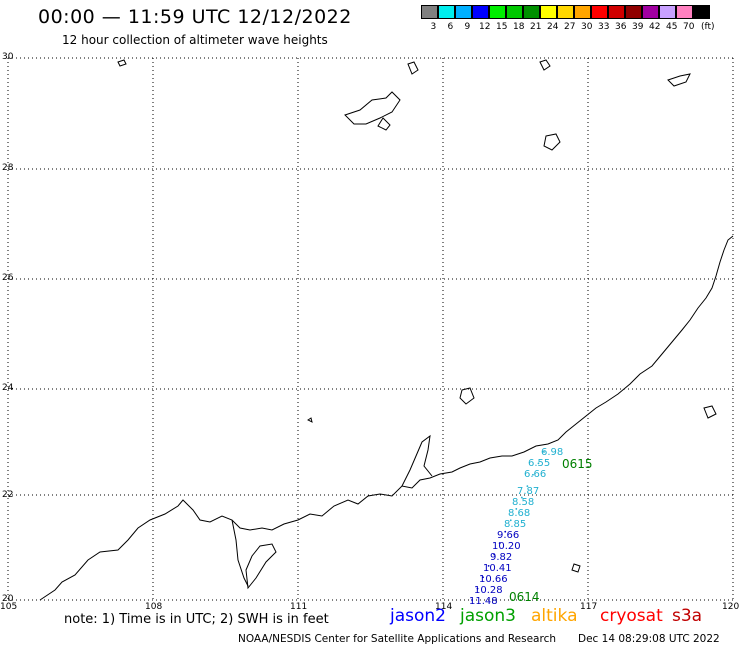  Describe the element at coordinates (536, 27) in the screenshot. I see `legend-label: 21` at that location.